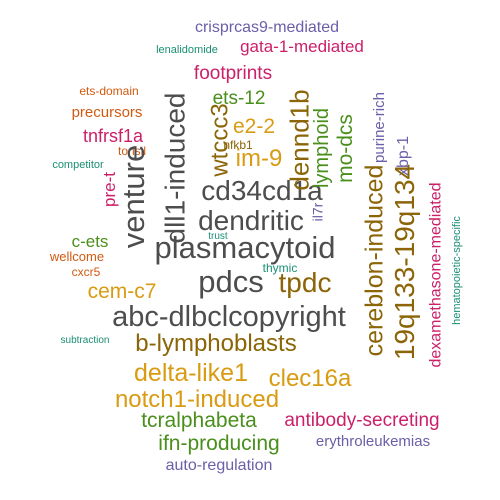 The image size is (500, 500). I want to click on word-c-ets: c-ets, so click(90, 241).